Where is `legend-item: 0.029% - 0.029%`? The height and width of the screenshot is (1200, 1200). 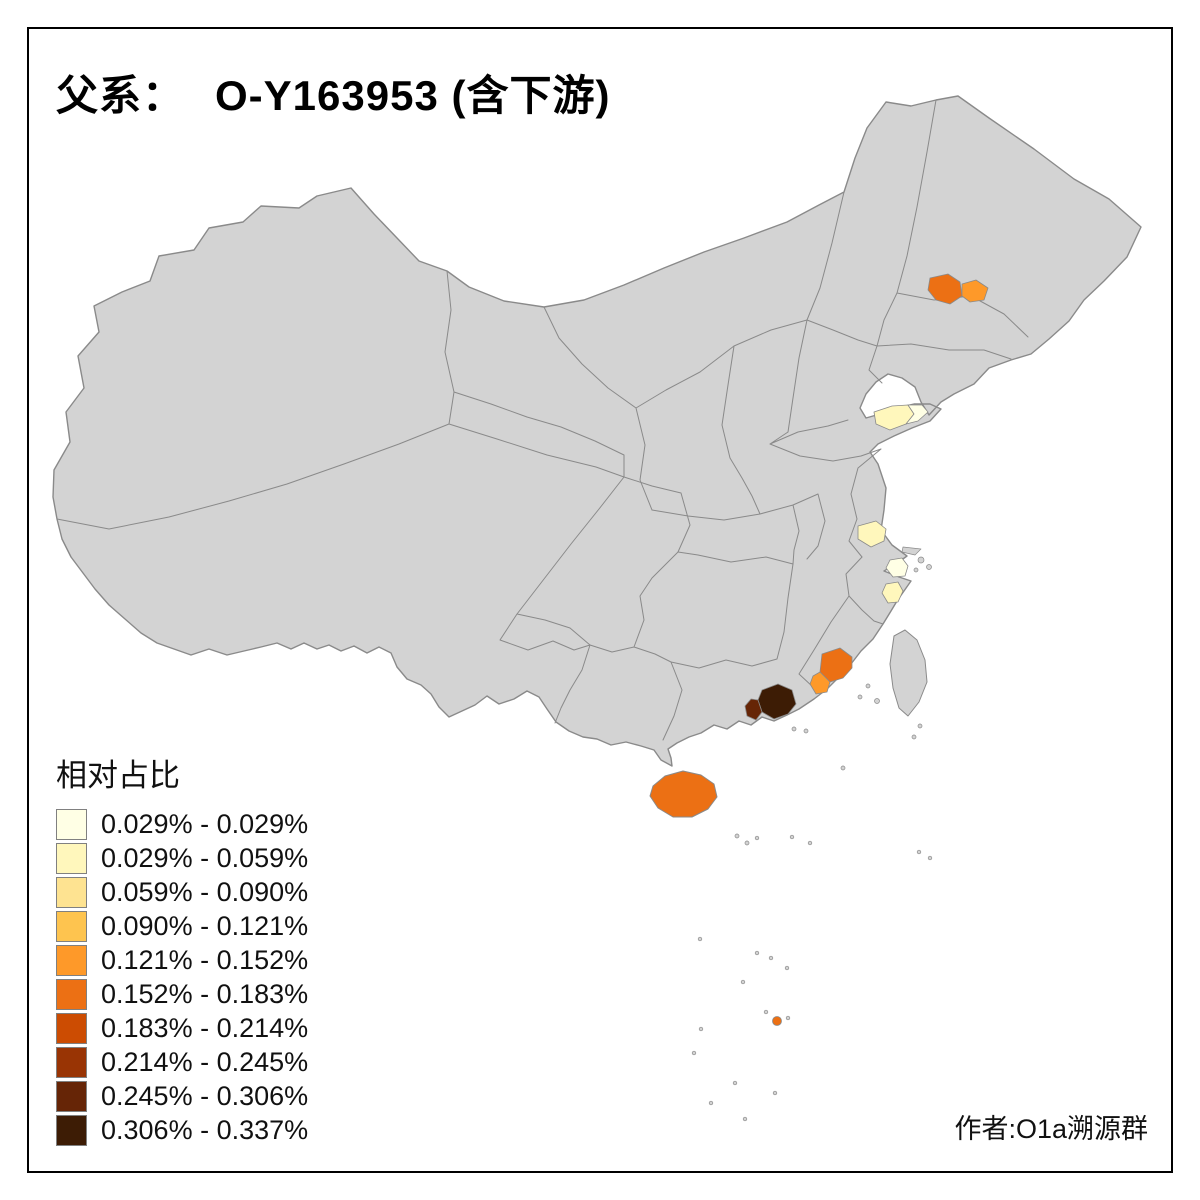 legend-item: 0.029% - 0.029% is located at coordinates (182, 824).